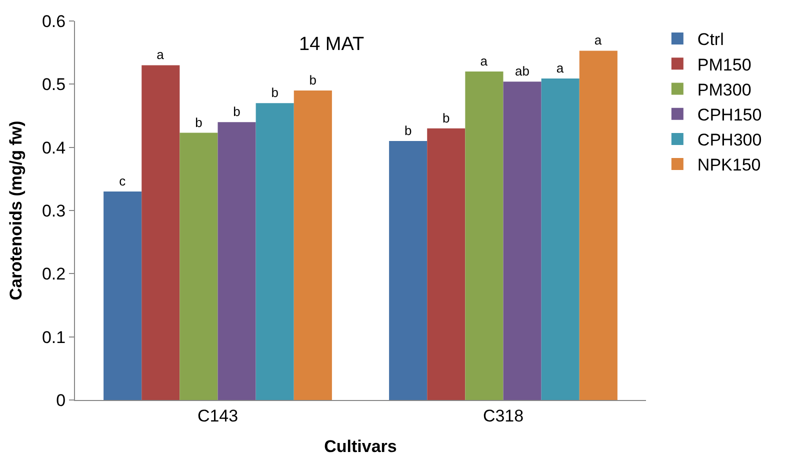 The height and width of the screenshot is (470, 786). Describe the element at coordinates (724, 90) in the screenshot. I see `legend-label: PM300` at that location.